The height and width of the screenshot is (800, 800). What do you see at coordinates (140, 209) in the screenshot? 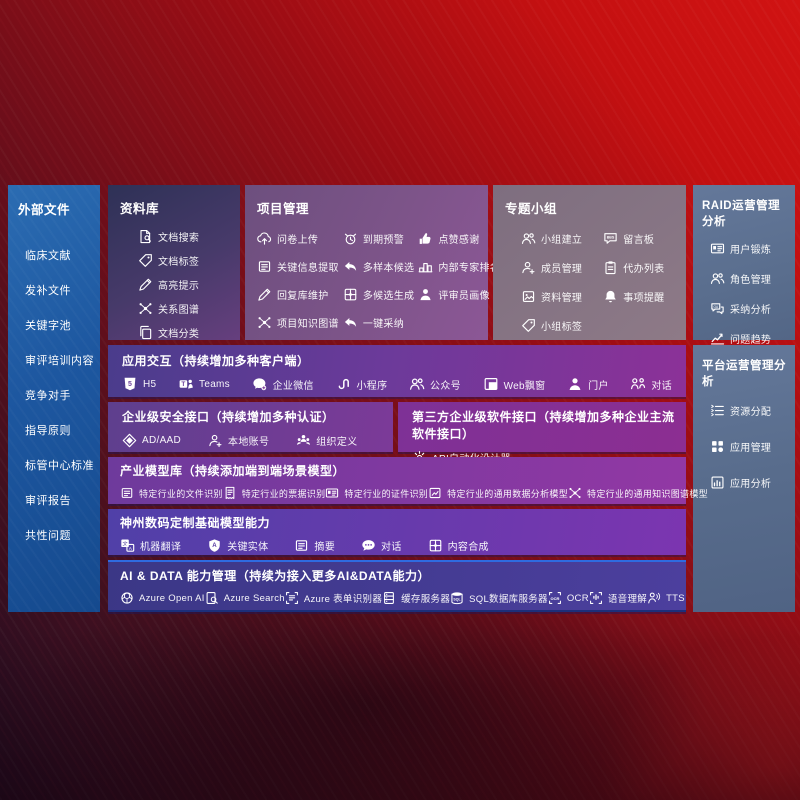
I see `panel-title: 资料库` at bounding box center [140, 209].